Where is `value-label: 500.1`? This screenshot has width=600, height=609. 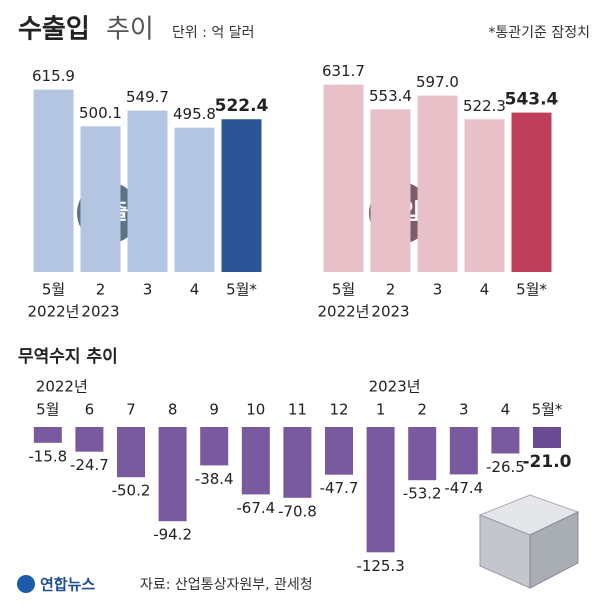
value-label: 500.1 is located at coordinates (100, 113).